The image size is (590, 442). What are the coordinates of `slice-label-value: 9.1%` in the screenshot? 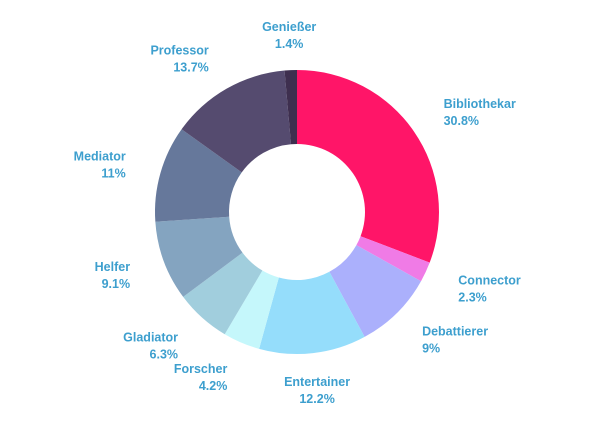 It's located at (116, 284).